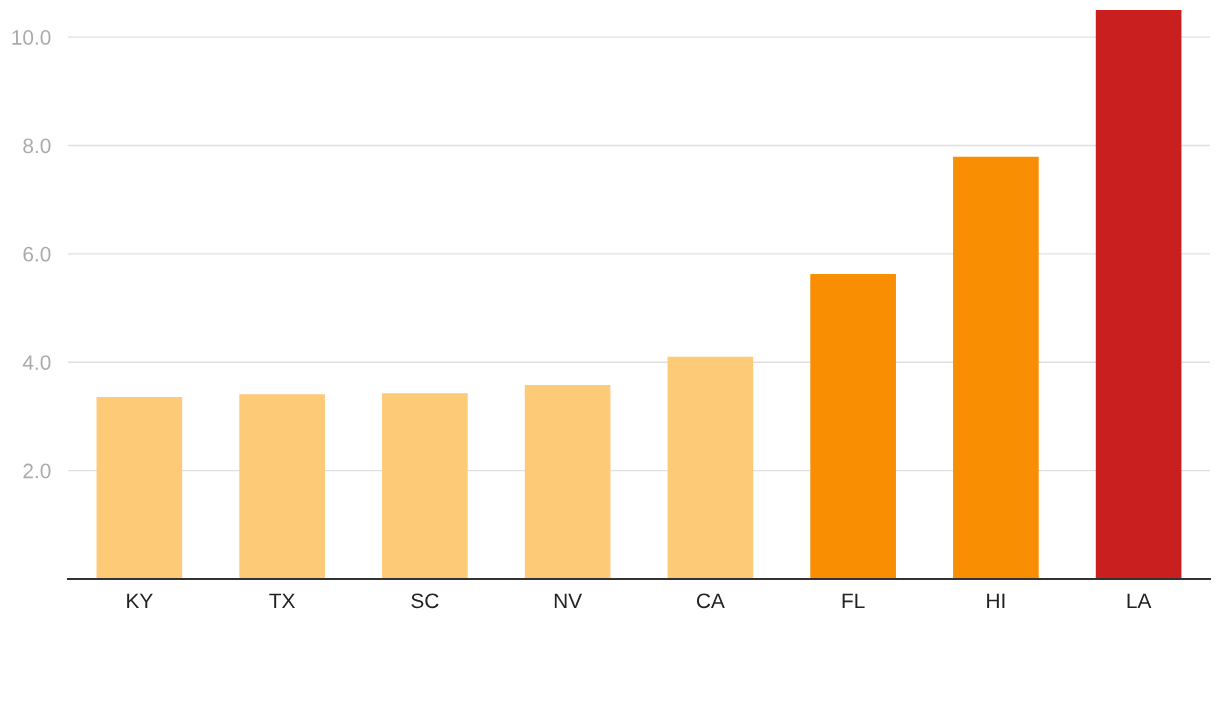 The image size is (1220, 702). What do you see at coordinates (37, 254) in the screenshot?
I see `y-tick-label: 6.0` at bounding box center [37, 254].